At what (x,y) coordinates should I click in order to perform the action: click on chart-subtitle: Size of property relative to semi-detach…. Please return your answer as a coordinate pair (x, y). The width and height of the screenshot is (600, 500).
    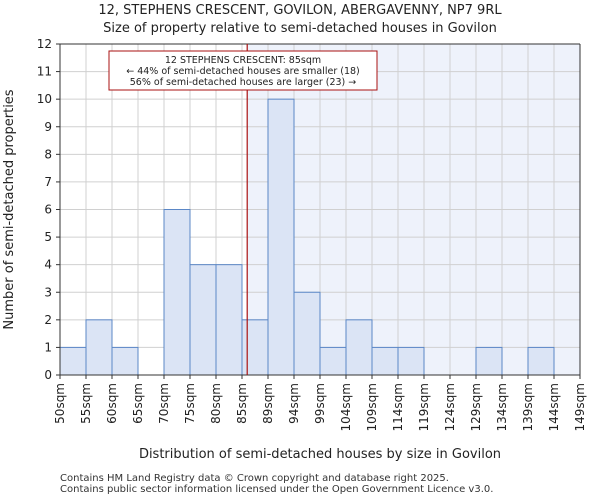
    Looking at the image, I should click on (300, 28).